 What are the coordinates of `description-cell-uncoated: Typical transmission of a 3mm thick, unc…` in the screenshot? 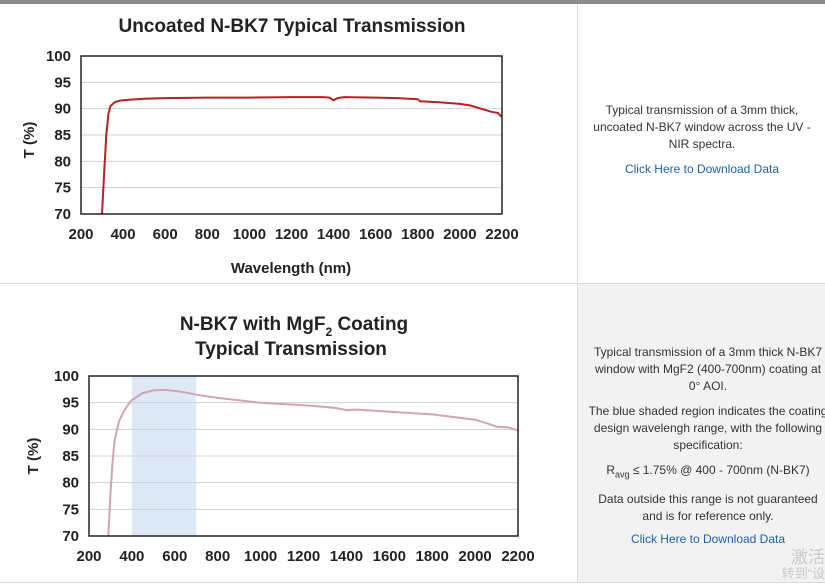 It's located at (701, 143).